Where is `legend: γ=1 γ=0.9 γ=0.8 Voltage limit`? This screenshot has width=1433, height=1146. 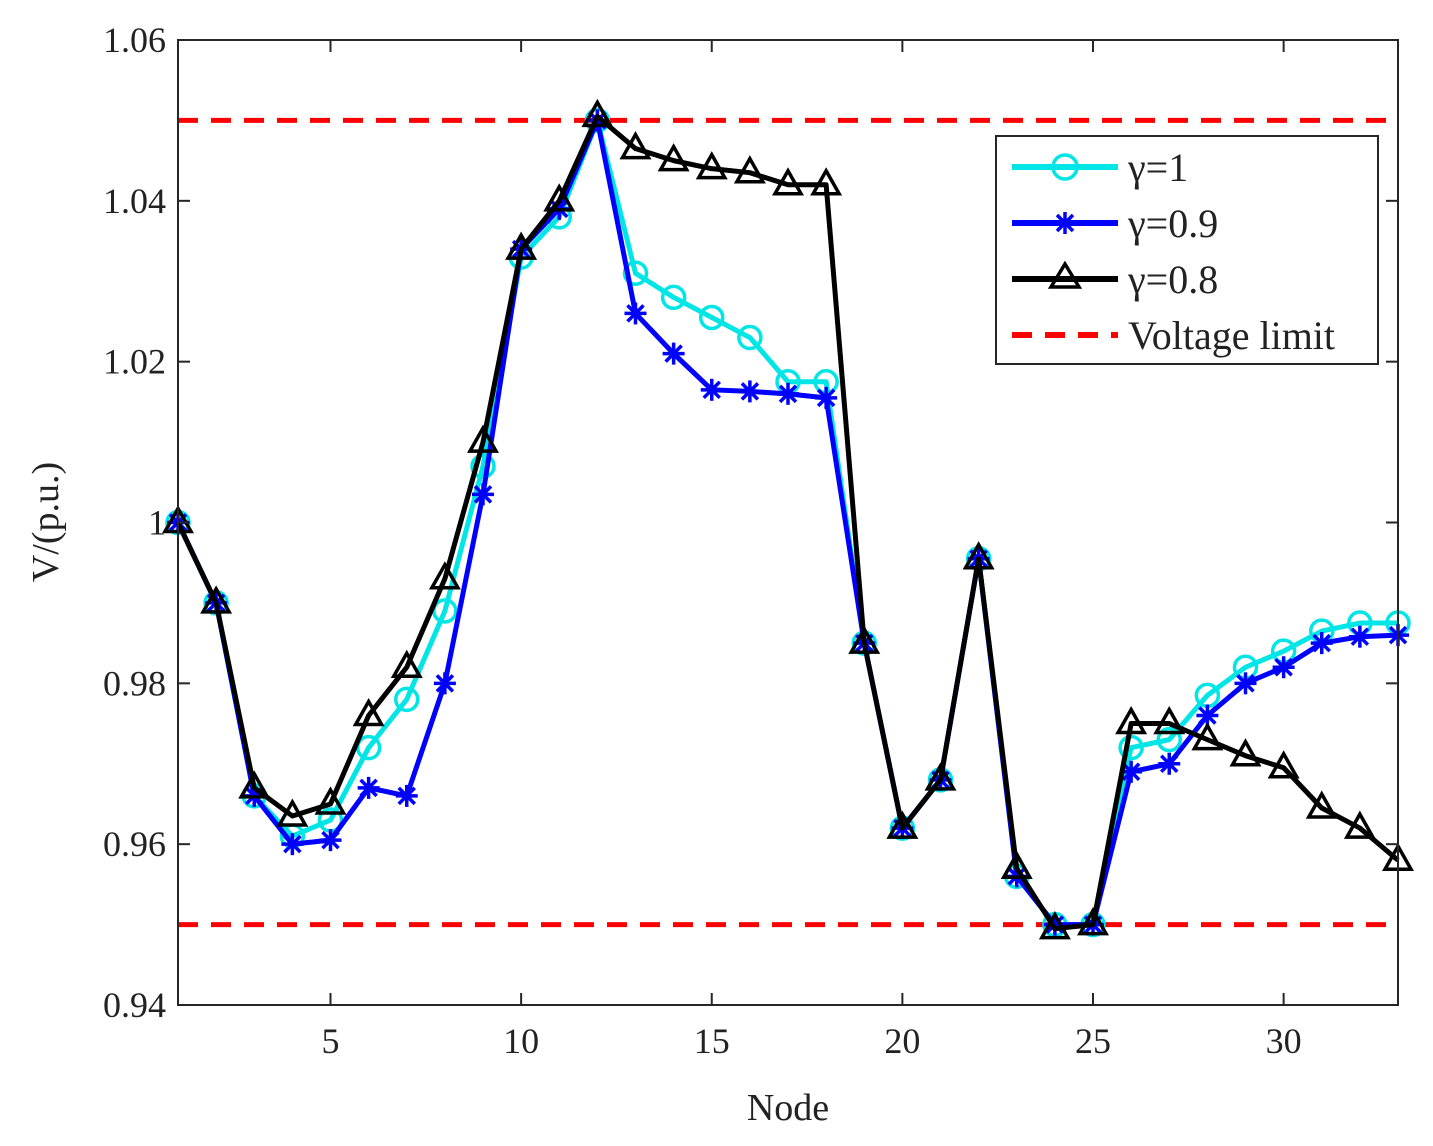 legend: γ=1 γ=0.9 γ=0.8 Voltage limit is located at coordinates (1187, 250).